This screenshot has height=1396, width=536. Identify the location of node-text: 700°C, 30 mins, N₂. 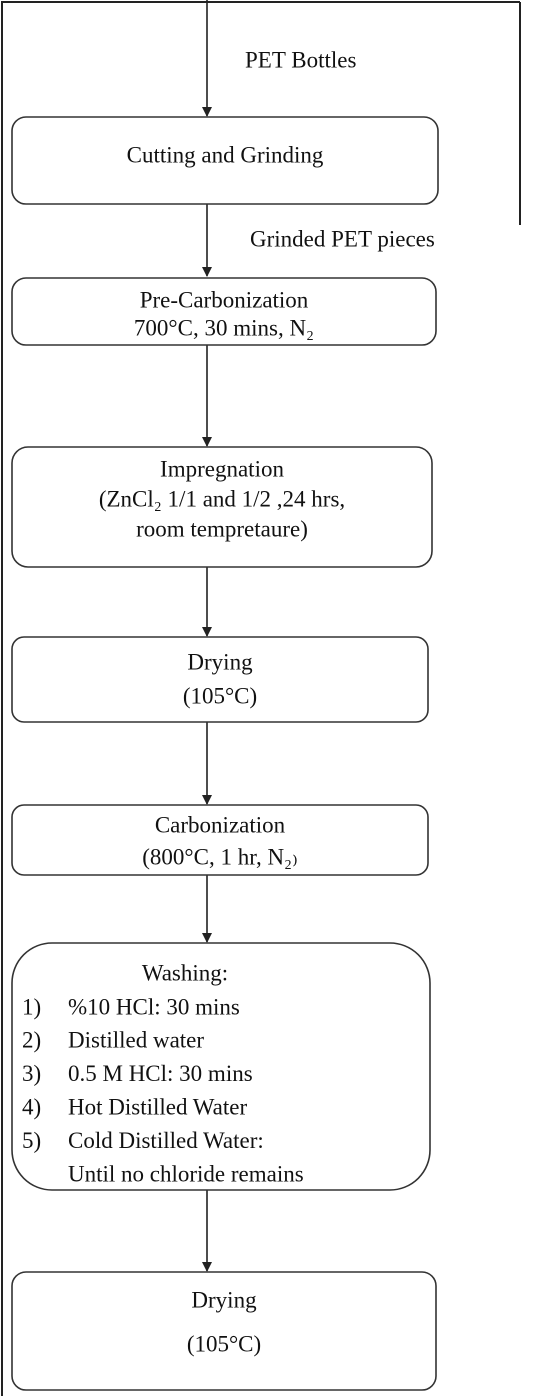
(224, 327).